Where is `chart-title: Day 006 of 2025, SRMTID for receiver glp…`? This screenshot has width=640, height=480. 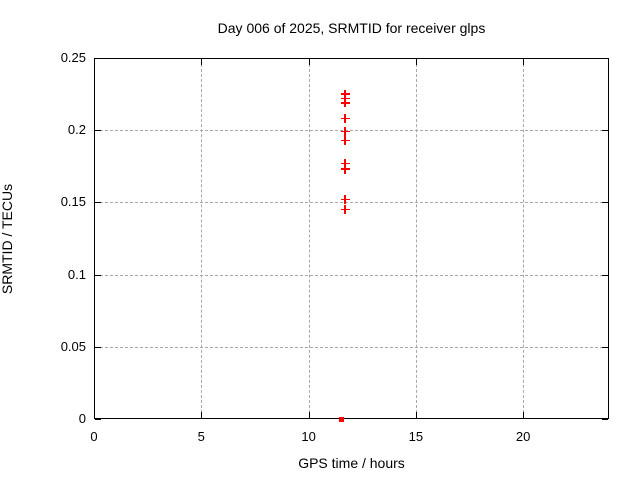 chart-title: Day 006 of 2025, SRMTID for receiver glp… is located at coordinates (351, 28).